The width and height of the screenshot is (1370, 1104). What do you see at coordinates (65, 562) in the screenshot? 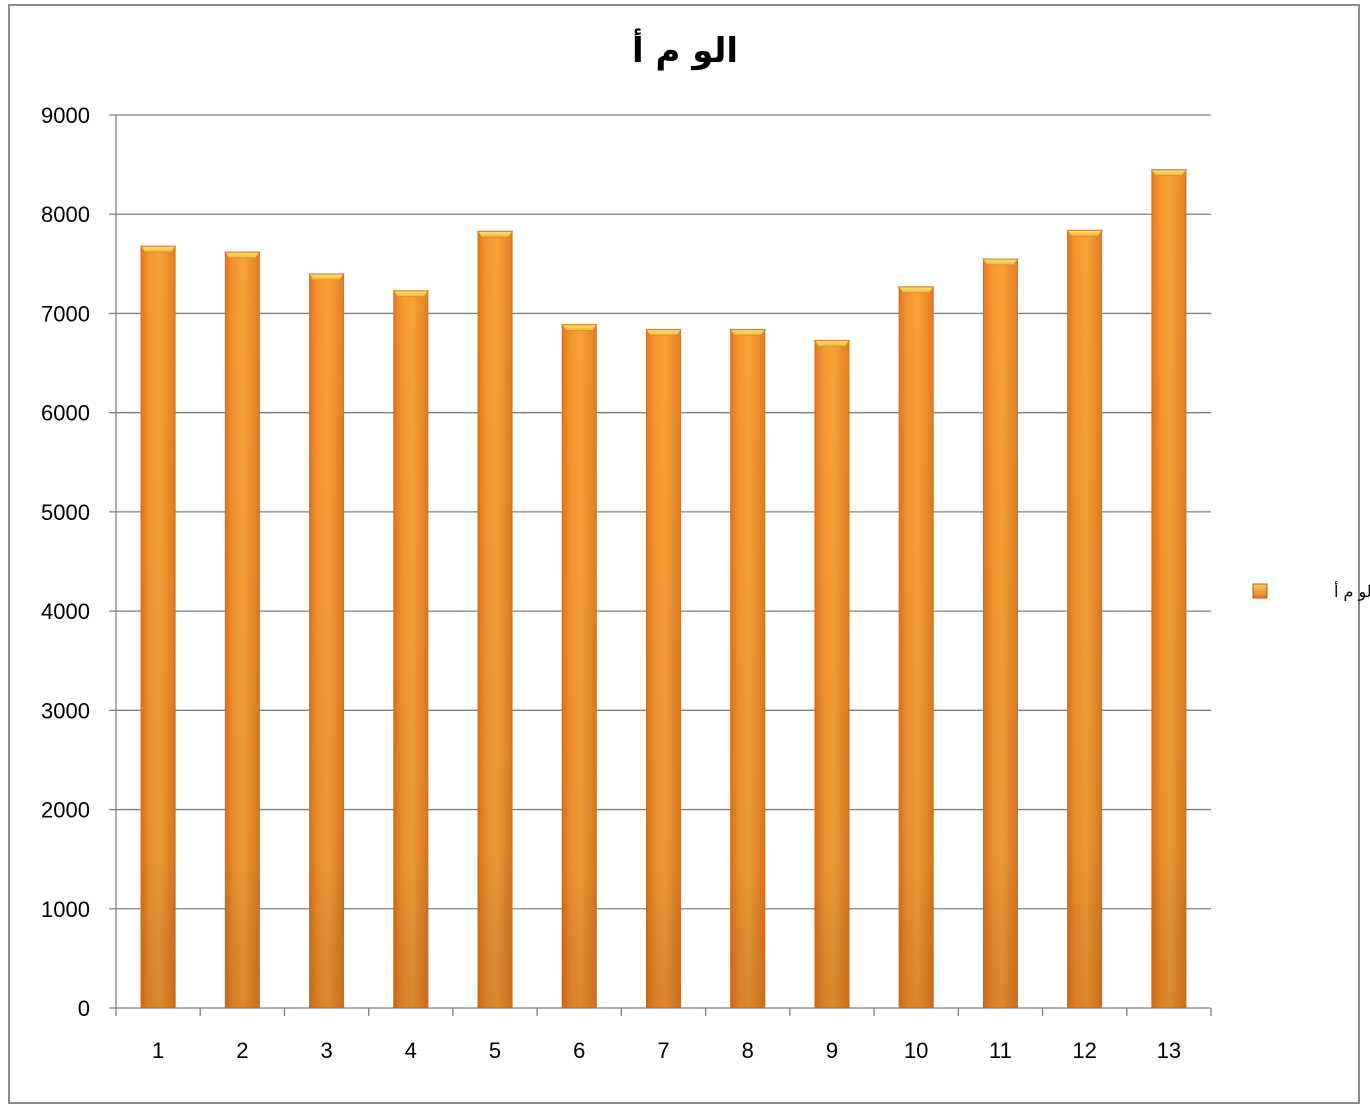
I see `y-tick-labels: 0 1000 2000 3000 4000 5000 6000 7000 8000 9000` at bounding box center [65, 562].